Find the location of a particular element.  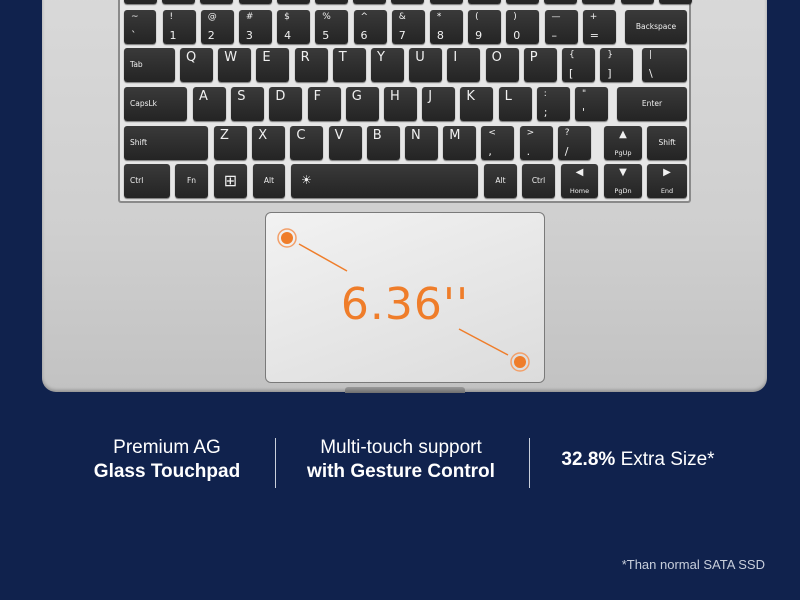

key-4: $4 is located at coordinates (294, 27).